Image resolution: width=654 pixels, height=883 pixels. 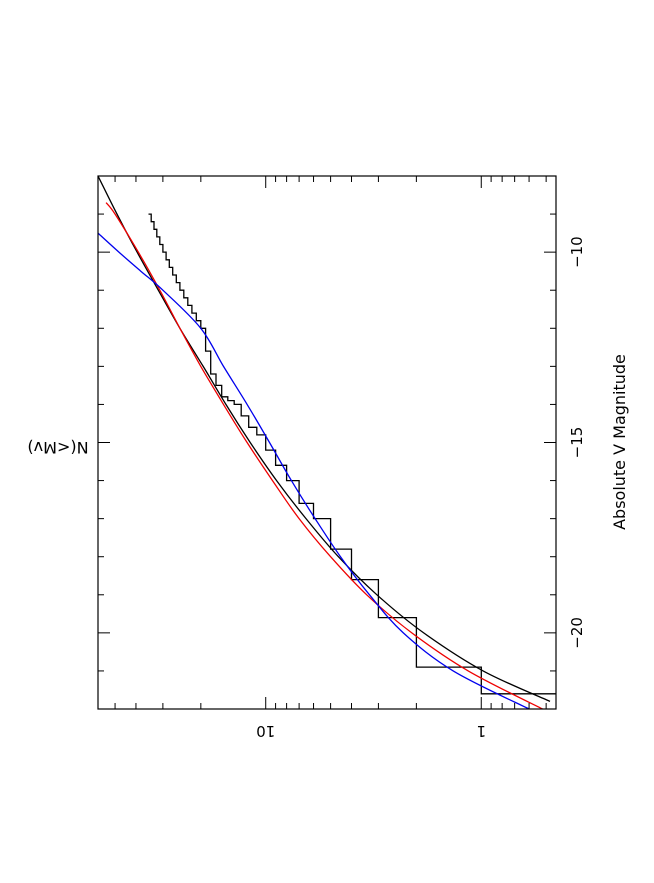 What do you see at coordinates (265, 731) in the screenshot?
I see `y-tick-label: 10` at bounding box center [265, 731].